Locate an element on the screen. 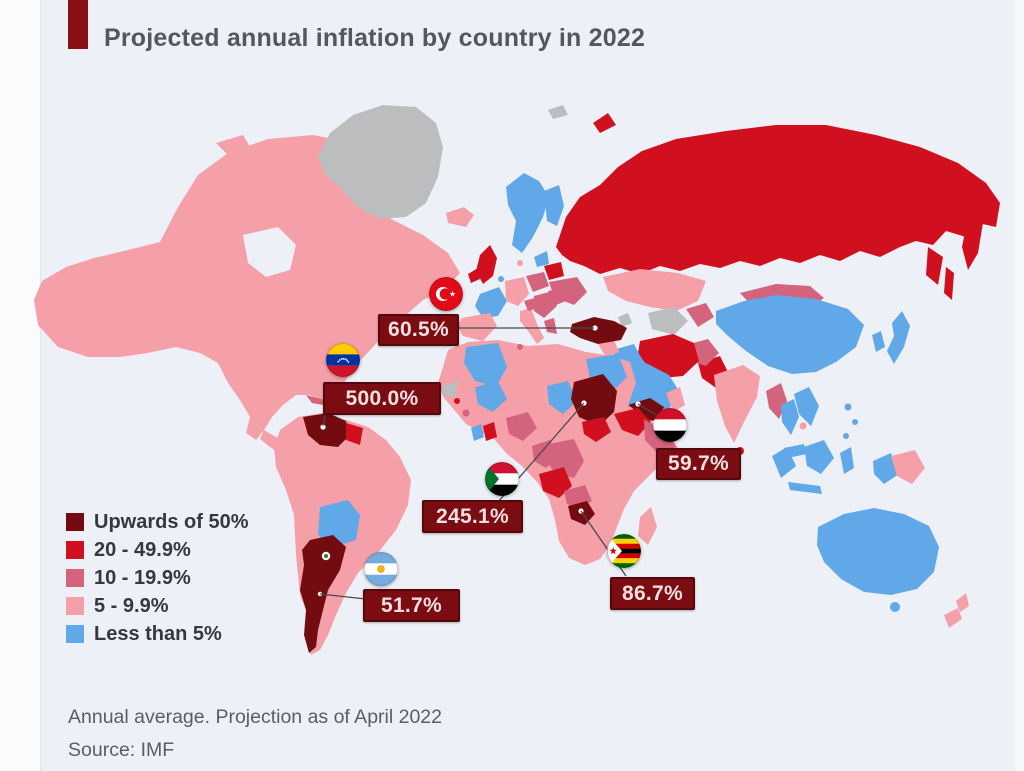  legend-label: Less than 5% is located at coordinates (158, 633).